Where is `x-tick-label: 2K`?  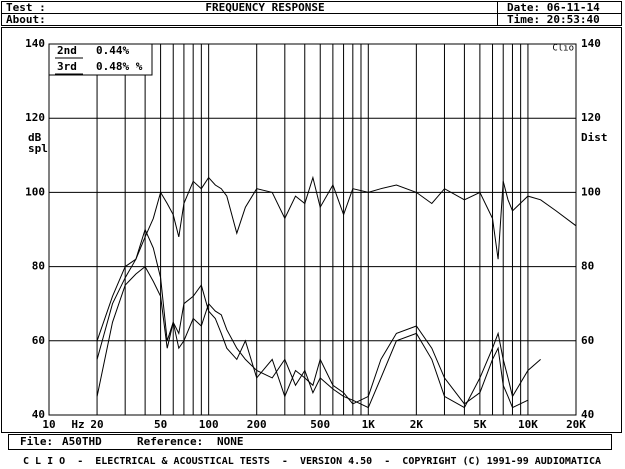 x-tick-label: 2K is located at coordinates (417, 424).